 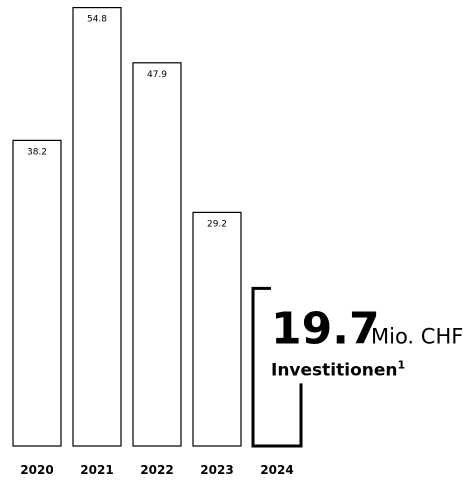 I want to click on value-label: 38.2, so click(x=37, y=152).